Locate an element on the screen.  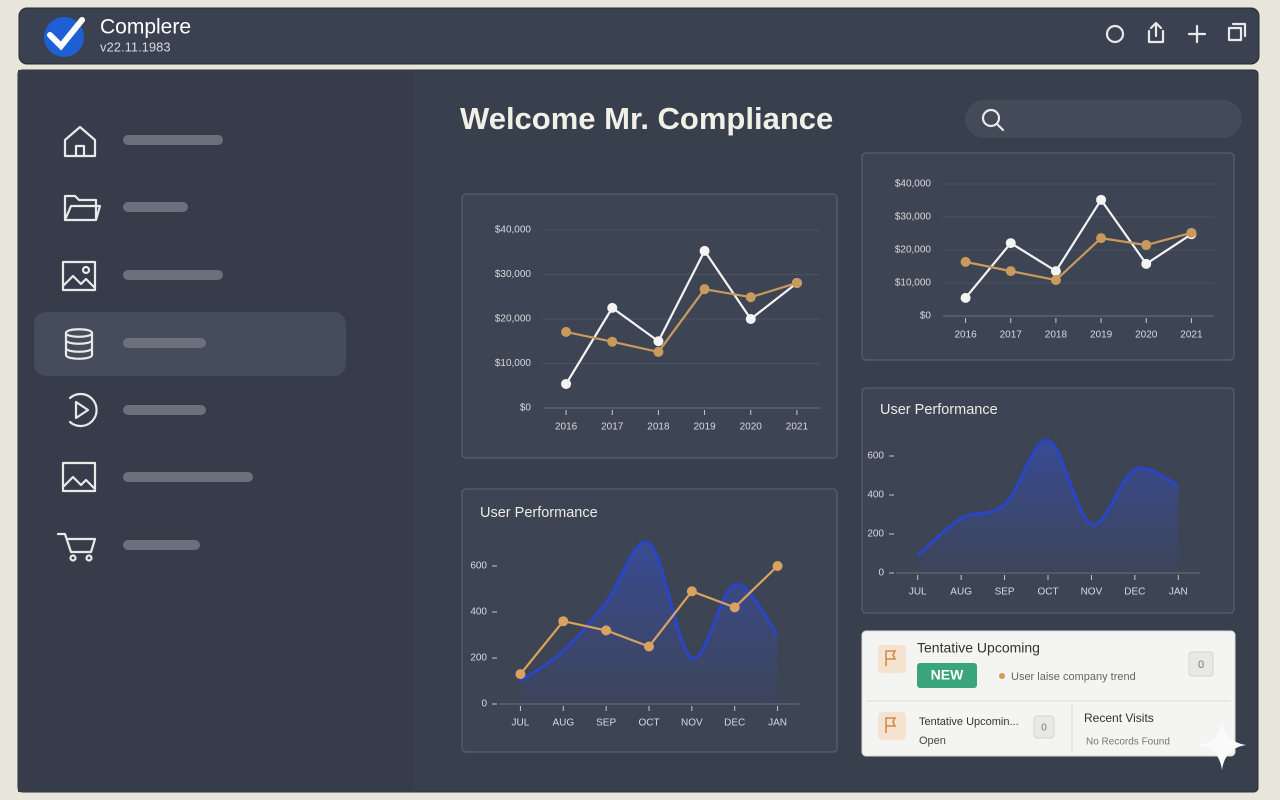
activity-card is located at coordinates (1048, 693).